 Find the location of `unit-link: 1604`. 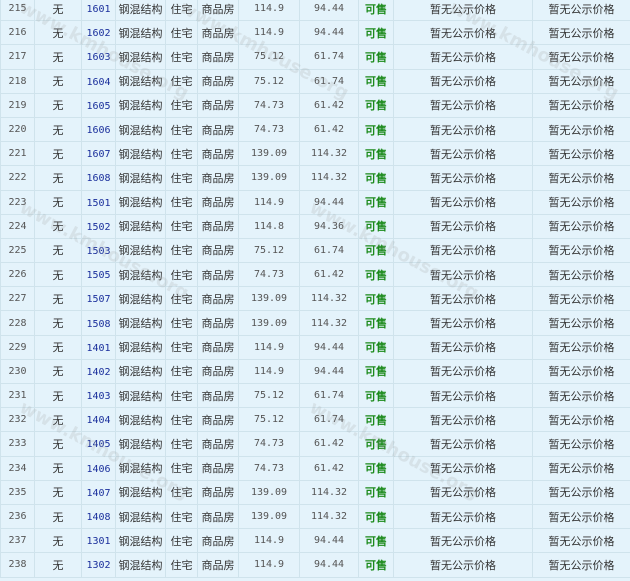

unit-link: 1604 is located at coordinates (98, 82).